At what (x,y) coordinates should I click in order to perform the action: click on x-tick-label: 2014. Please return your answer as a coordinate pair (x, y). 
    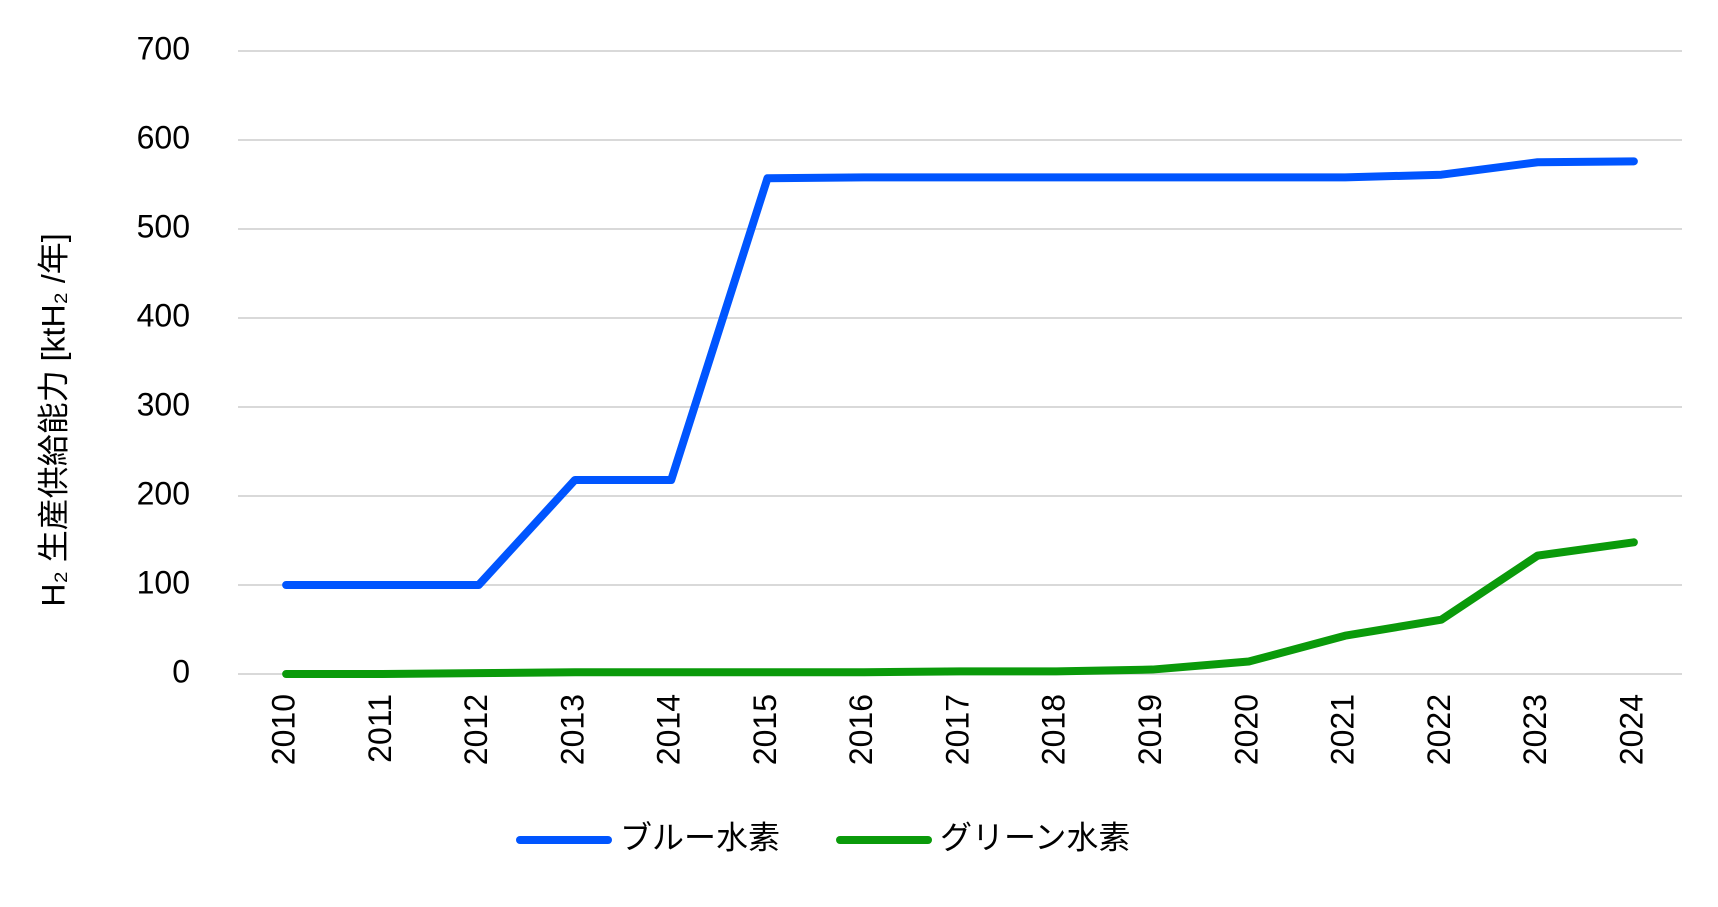
    Looking at the image, I should click on (669, 729).